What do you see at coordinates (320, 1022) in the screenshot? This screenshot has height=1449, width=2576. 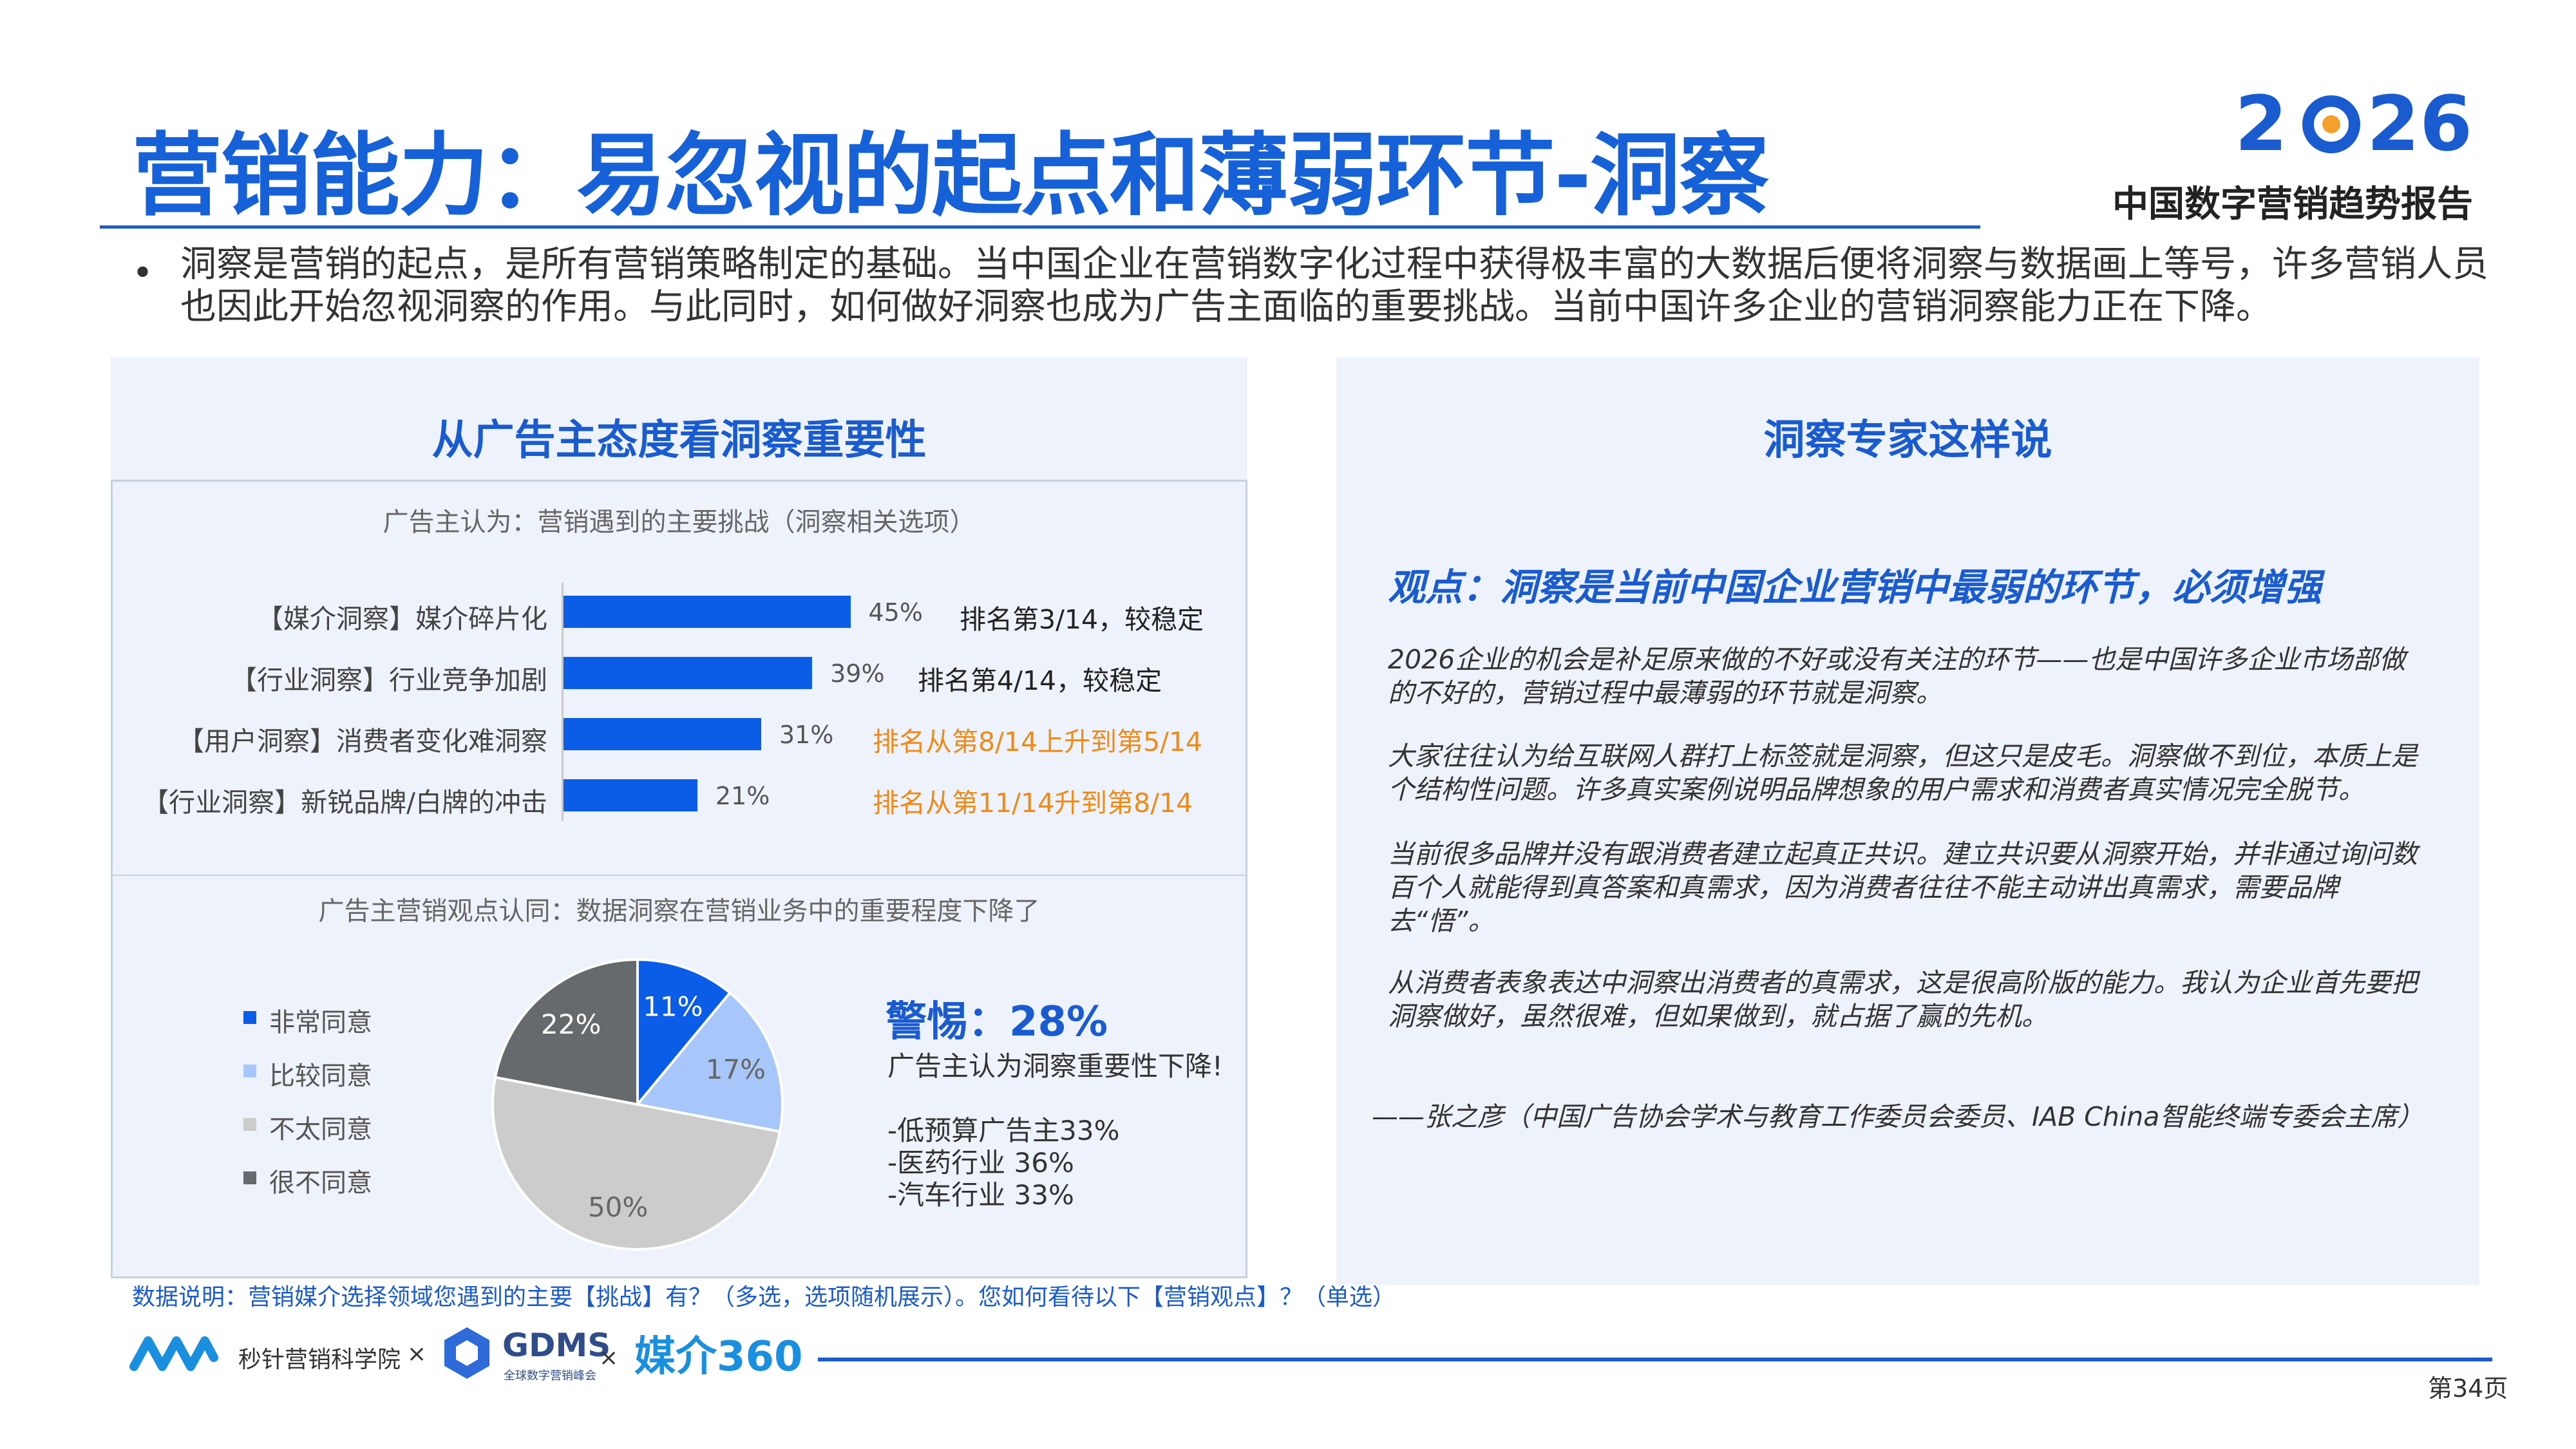 I see `legend-label: 非常同意` at bounding box center [320, 1022].